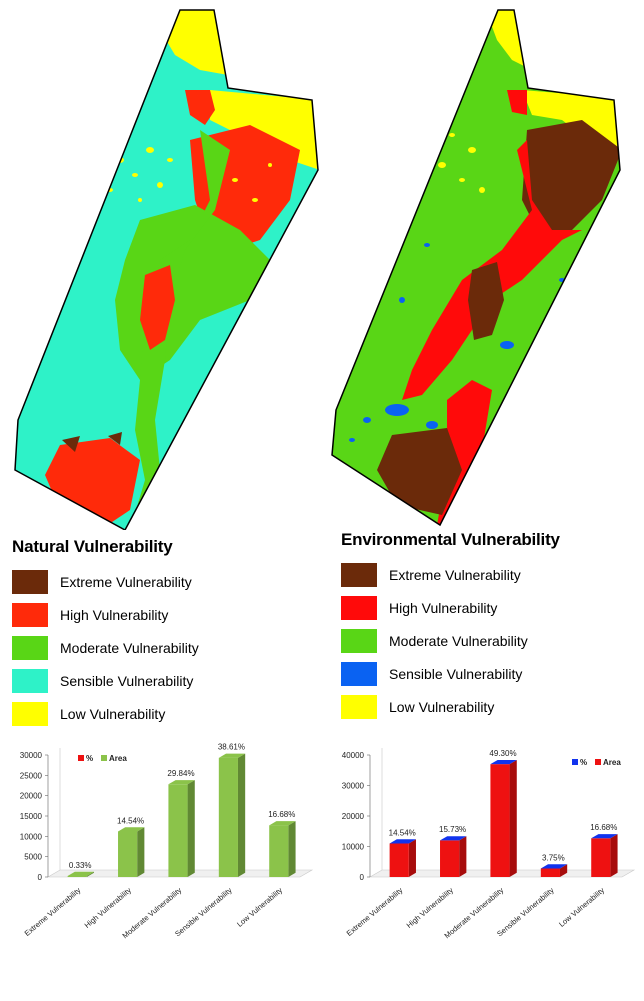  What do you see at coordinates (80, 865) in the screenshot?
I see `percent-data-label: 0.33%` at bounding box center [80, 865].